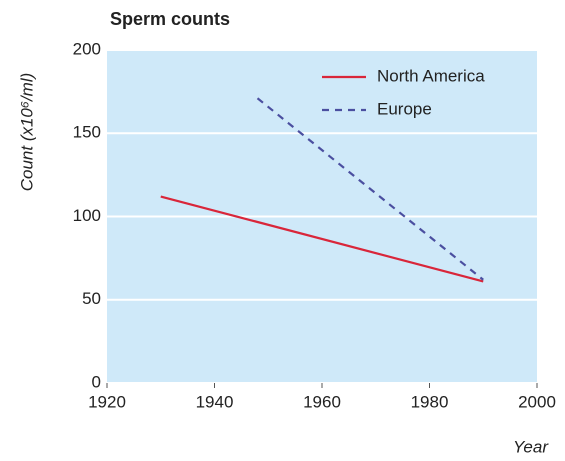  I want to click on line, so click(322, 239).